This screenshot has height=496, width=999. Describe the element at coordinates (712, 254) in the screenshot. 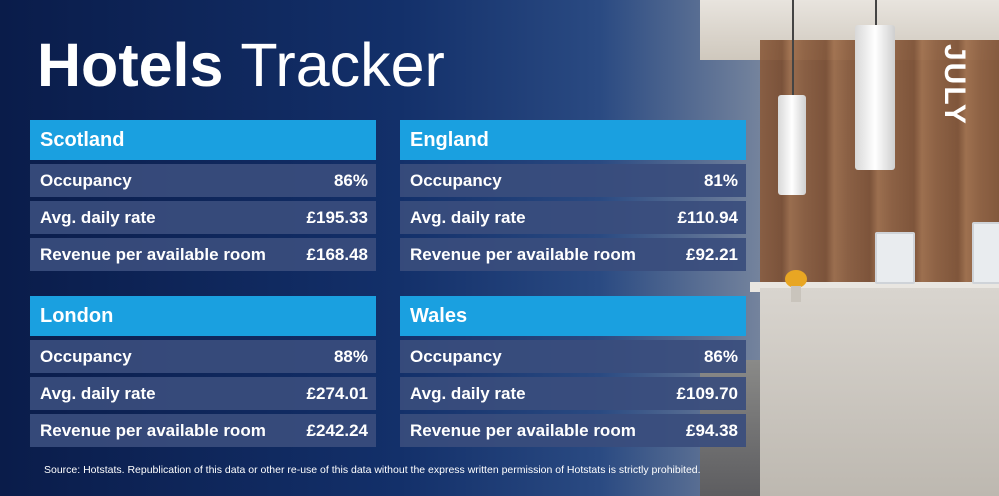

I see `metric-value: £92.21` at that location.